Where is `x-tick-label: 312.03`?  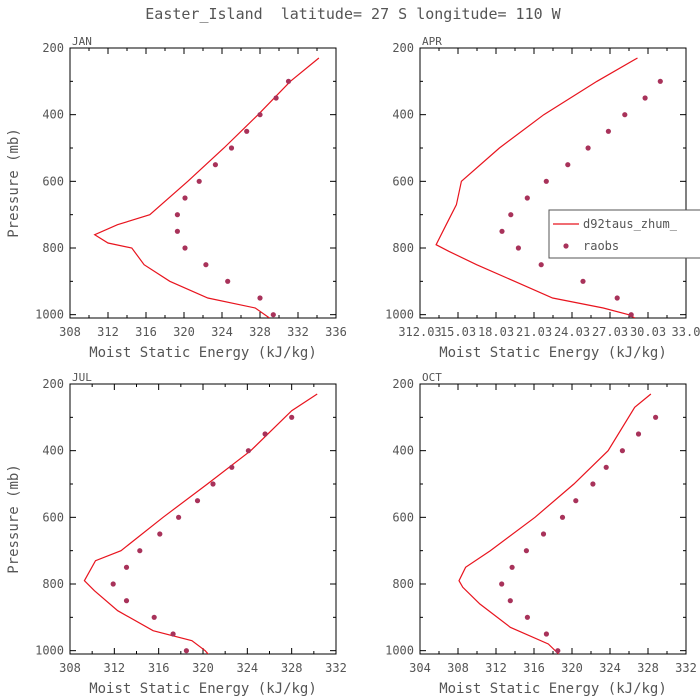
x-tick-label: 312.03 is located at coordinates (419, 332).